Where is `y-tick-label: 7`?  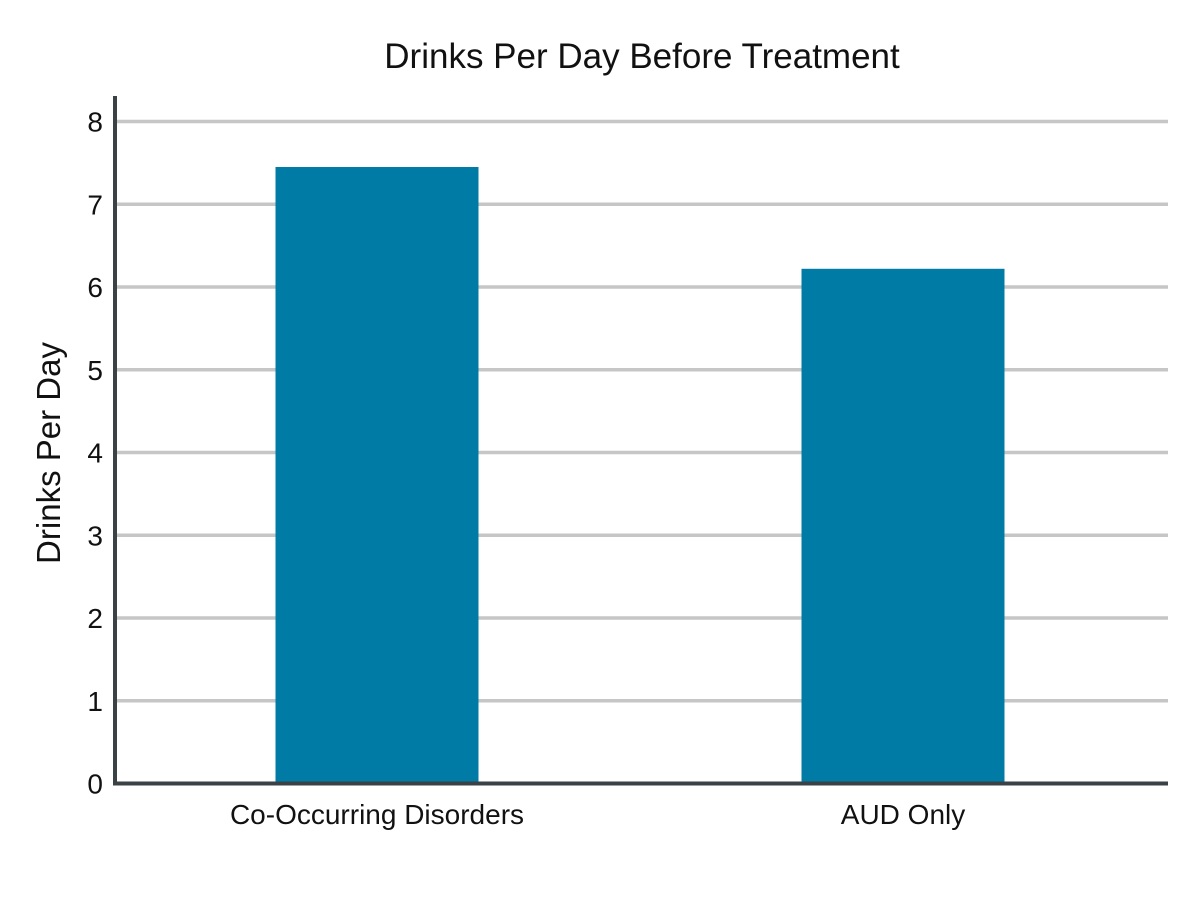 y-tick-label: 7 is located at coordinates (95, 204).